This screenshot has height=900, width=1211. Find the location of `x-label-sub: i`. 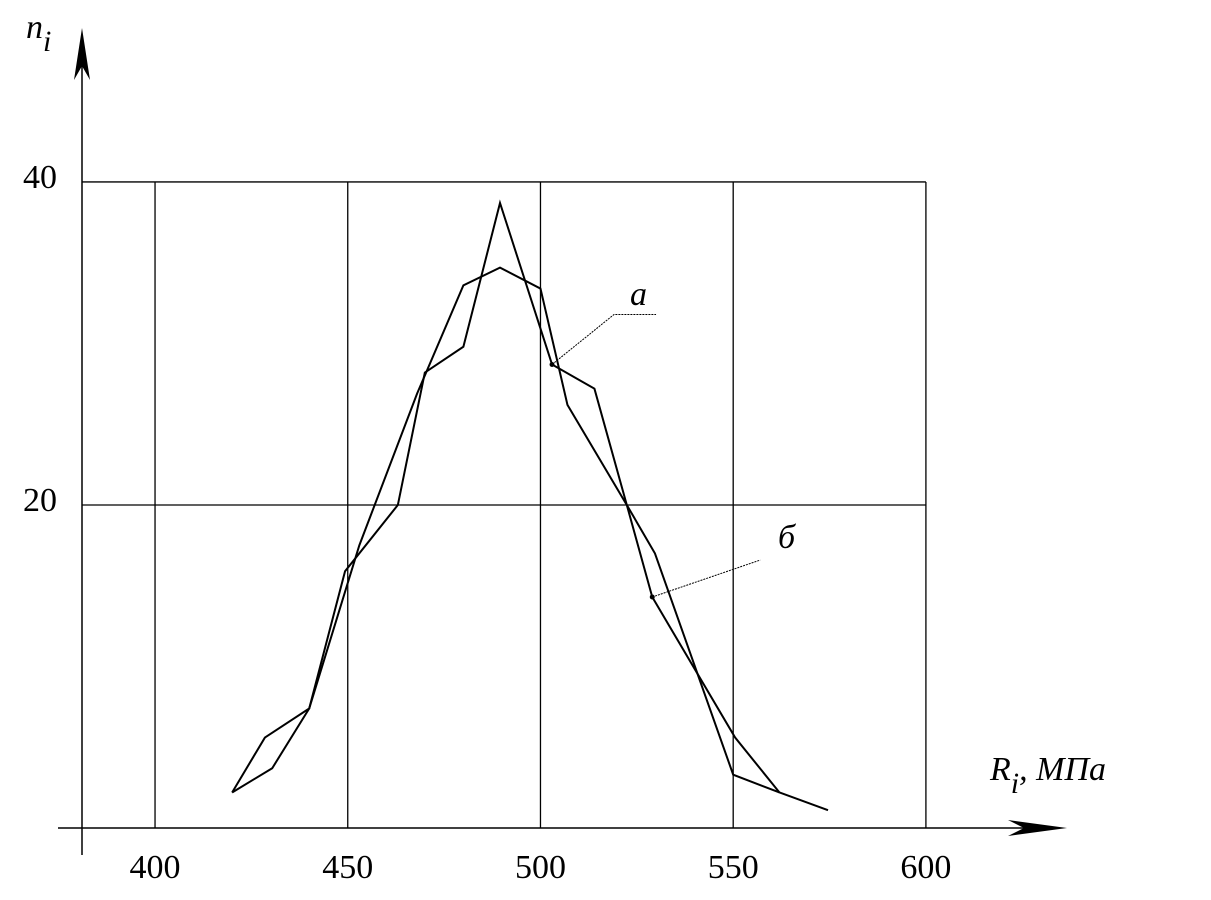

x-label-sub: i is located at coordinates (1015, 783).